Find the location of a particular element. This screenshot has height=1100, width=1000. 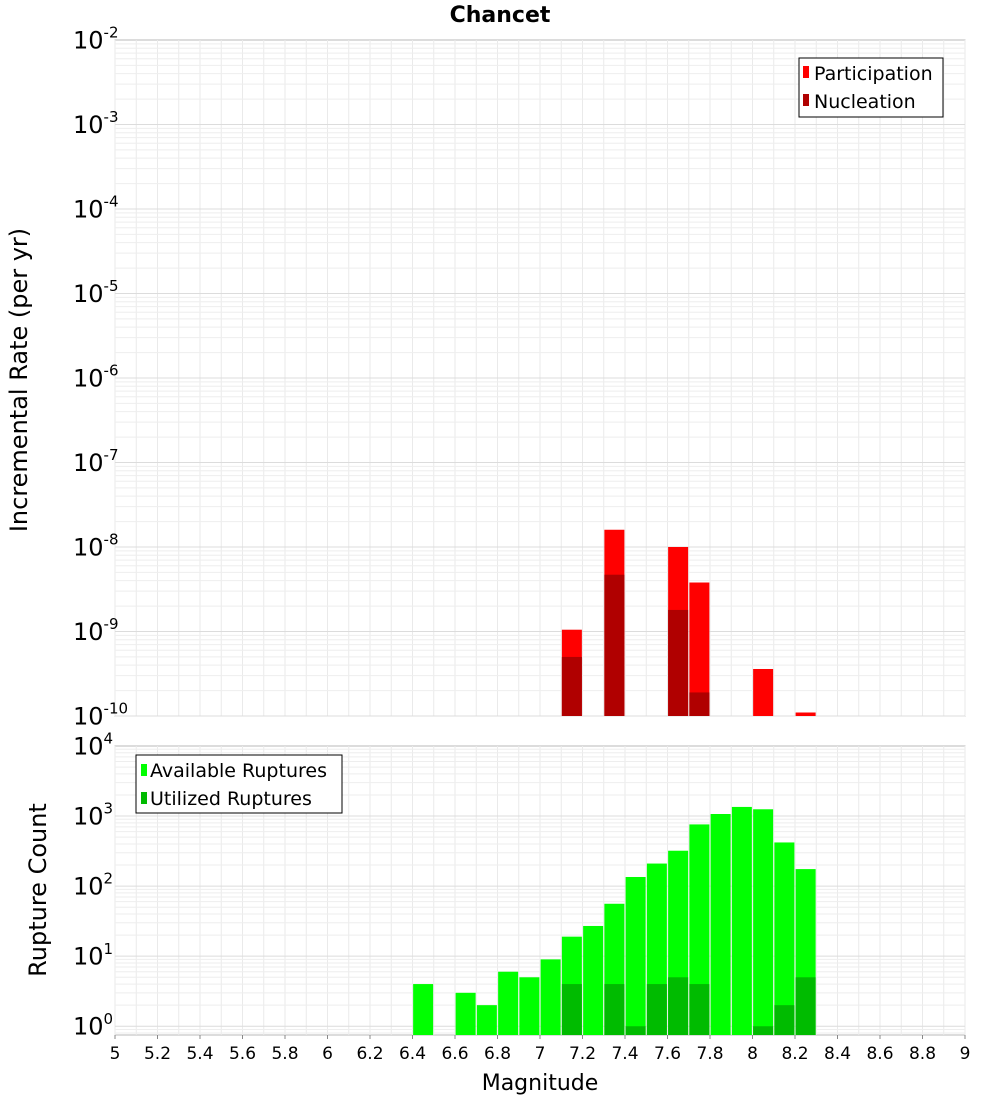

x-tick-label: 7.4 is located at coordinates (624, 1054).